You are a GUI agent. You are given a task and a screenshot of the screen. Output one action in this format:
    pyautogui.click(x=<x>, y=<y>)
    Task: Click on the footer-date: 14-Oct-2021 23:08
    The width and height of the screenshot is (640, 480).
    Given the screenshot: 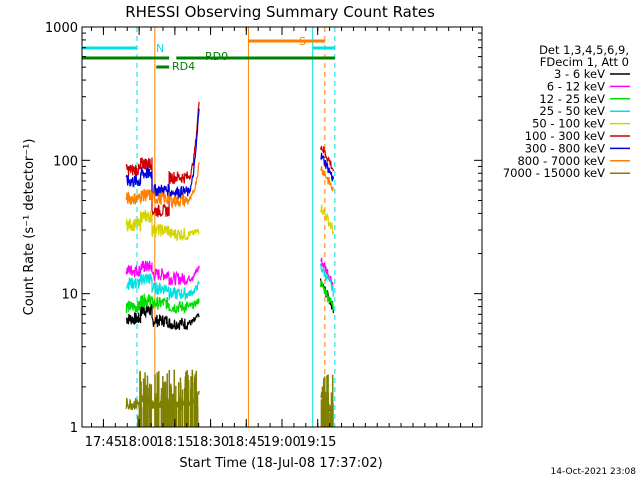 What is the action you would take?
    pyautogui.click(x=594, y=472)
    